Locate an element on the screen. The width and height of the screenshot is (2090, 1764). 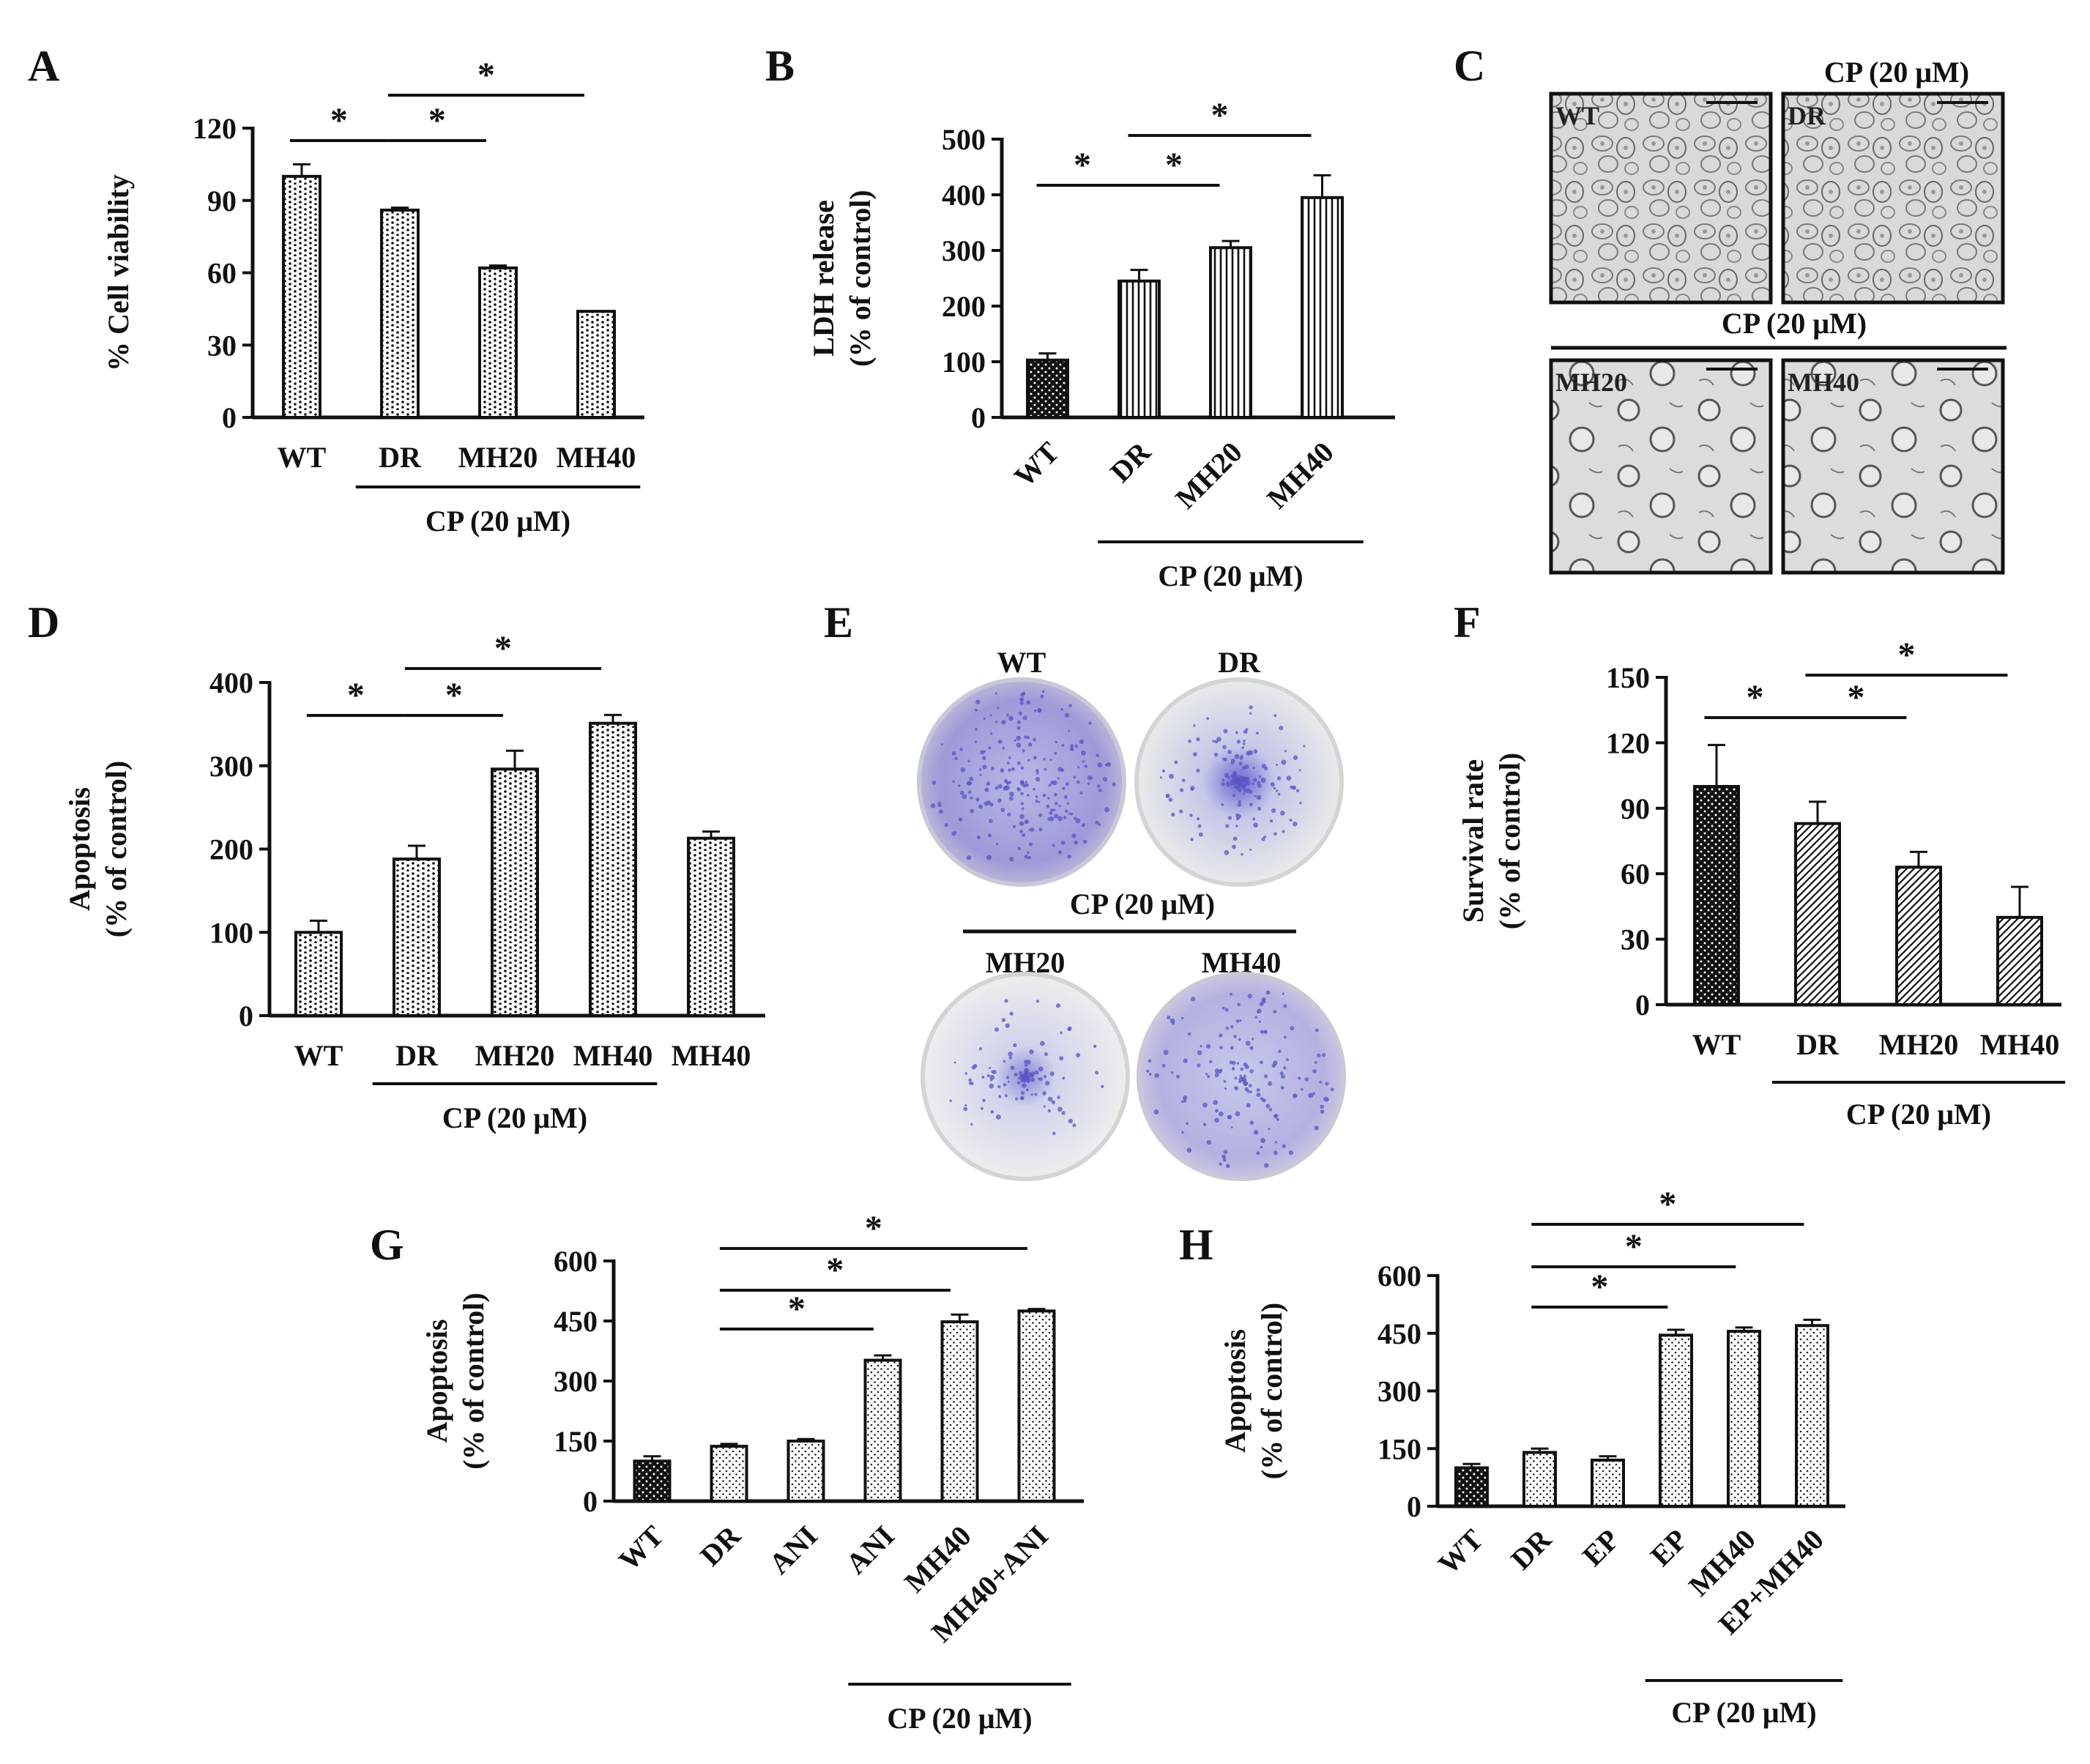
y-tick-label-f: 60 is located at coordinates (1635, 873).